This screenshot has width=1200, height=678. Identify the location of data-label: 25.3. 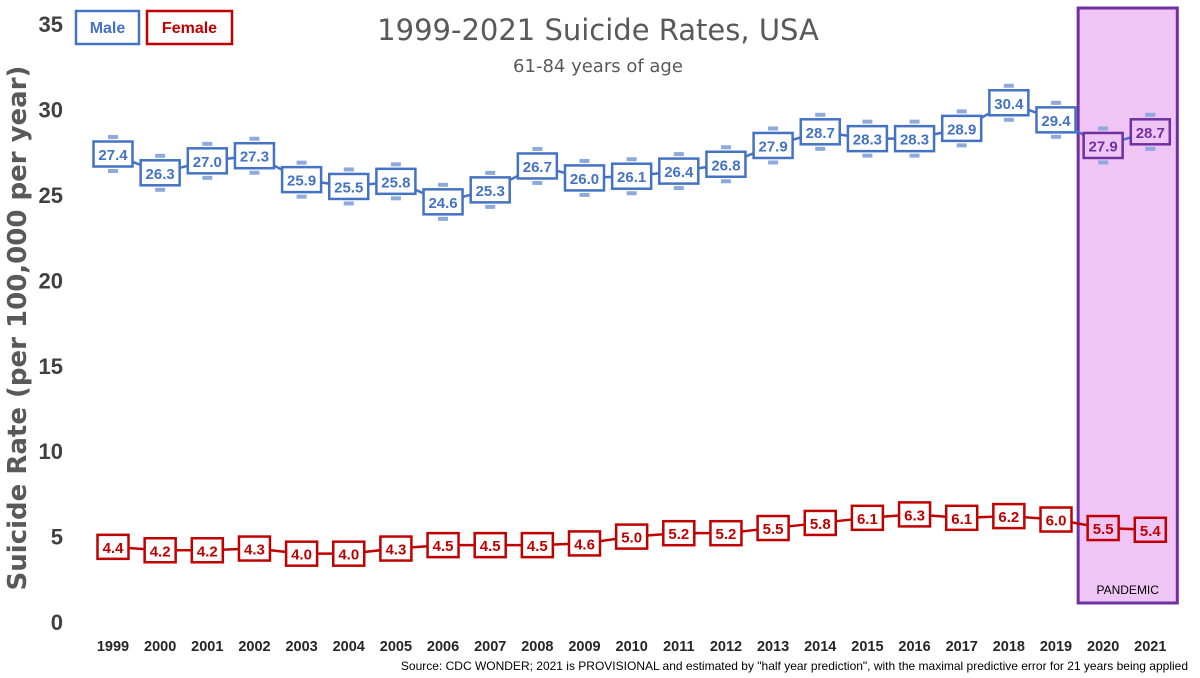
(490, 191).